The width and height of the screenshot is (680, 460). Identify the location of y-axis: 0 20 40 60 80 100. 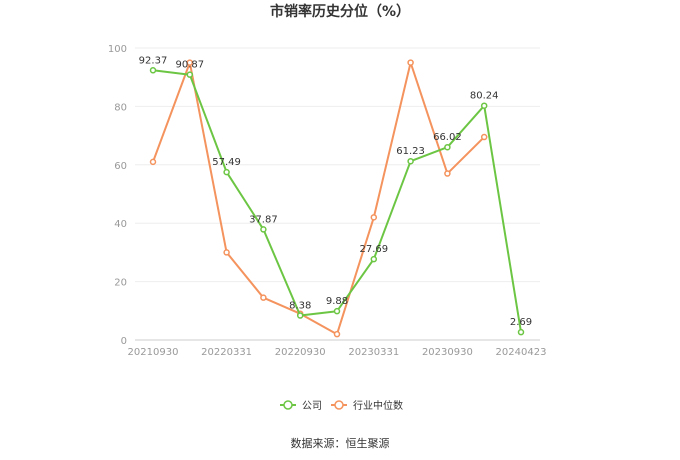
(117, 195).